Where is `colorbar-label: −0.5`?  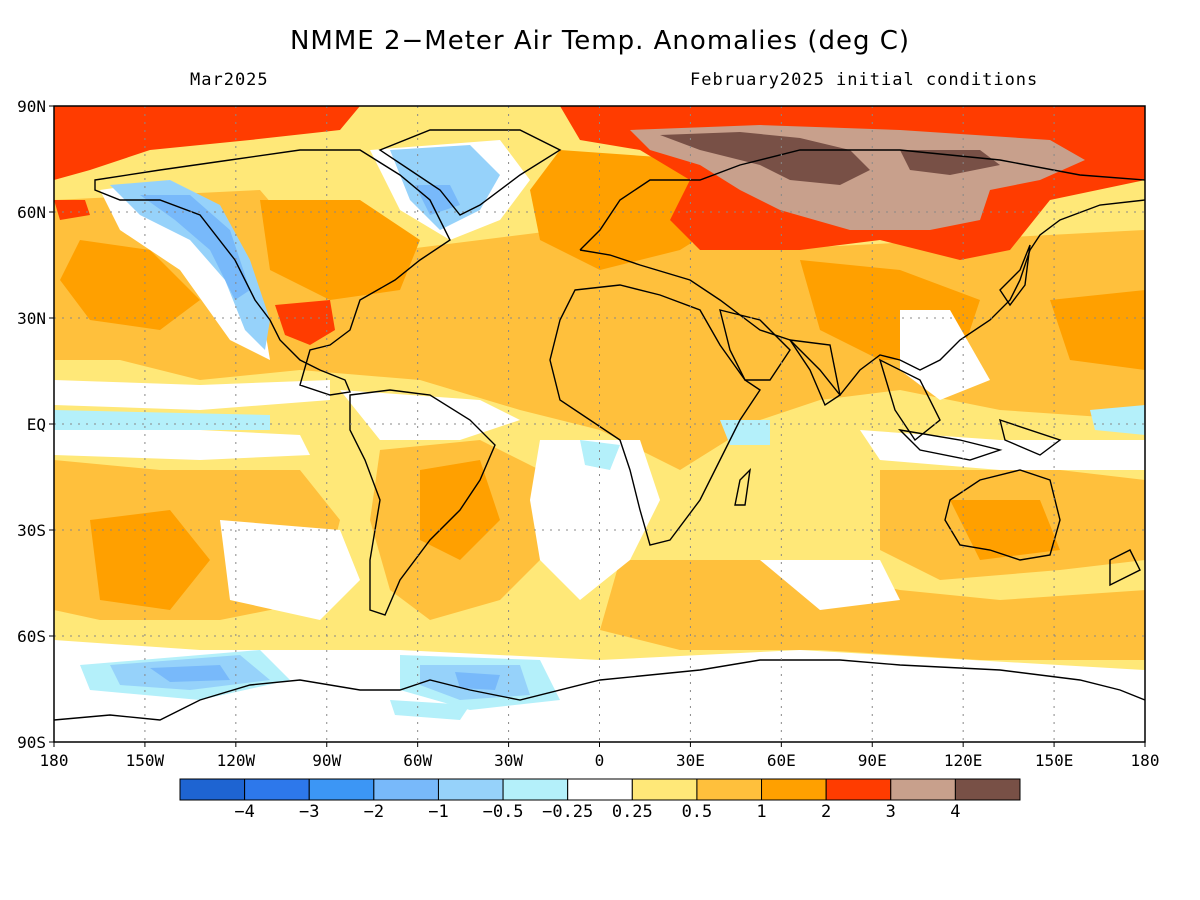 colorbar-label: −0.5 is located at coordinates (503, 812).